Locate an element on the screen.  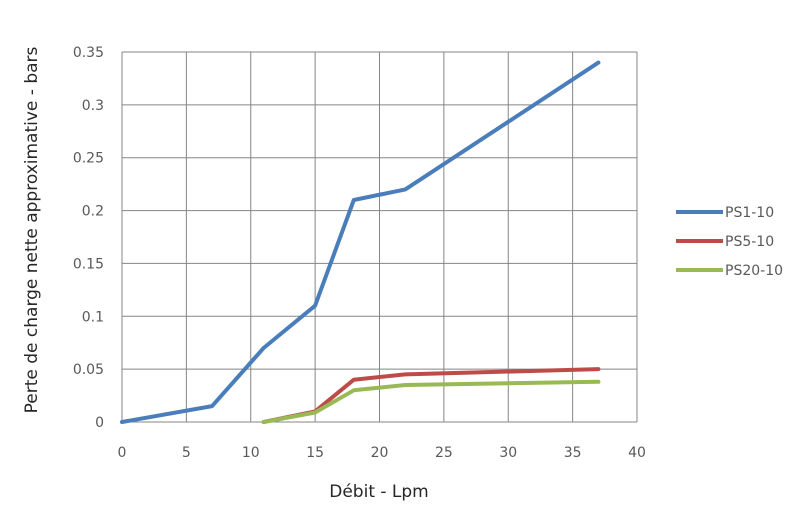
x-axis-ticks: 0 5 10 15 20 25 30 35 40 is located at coordinates (382, 453).